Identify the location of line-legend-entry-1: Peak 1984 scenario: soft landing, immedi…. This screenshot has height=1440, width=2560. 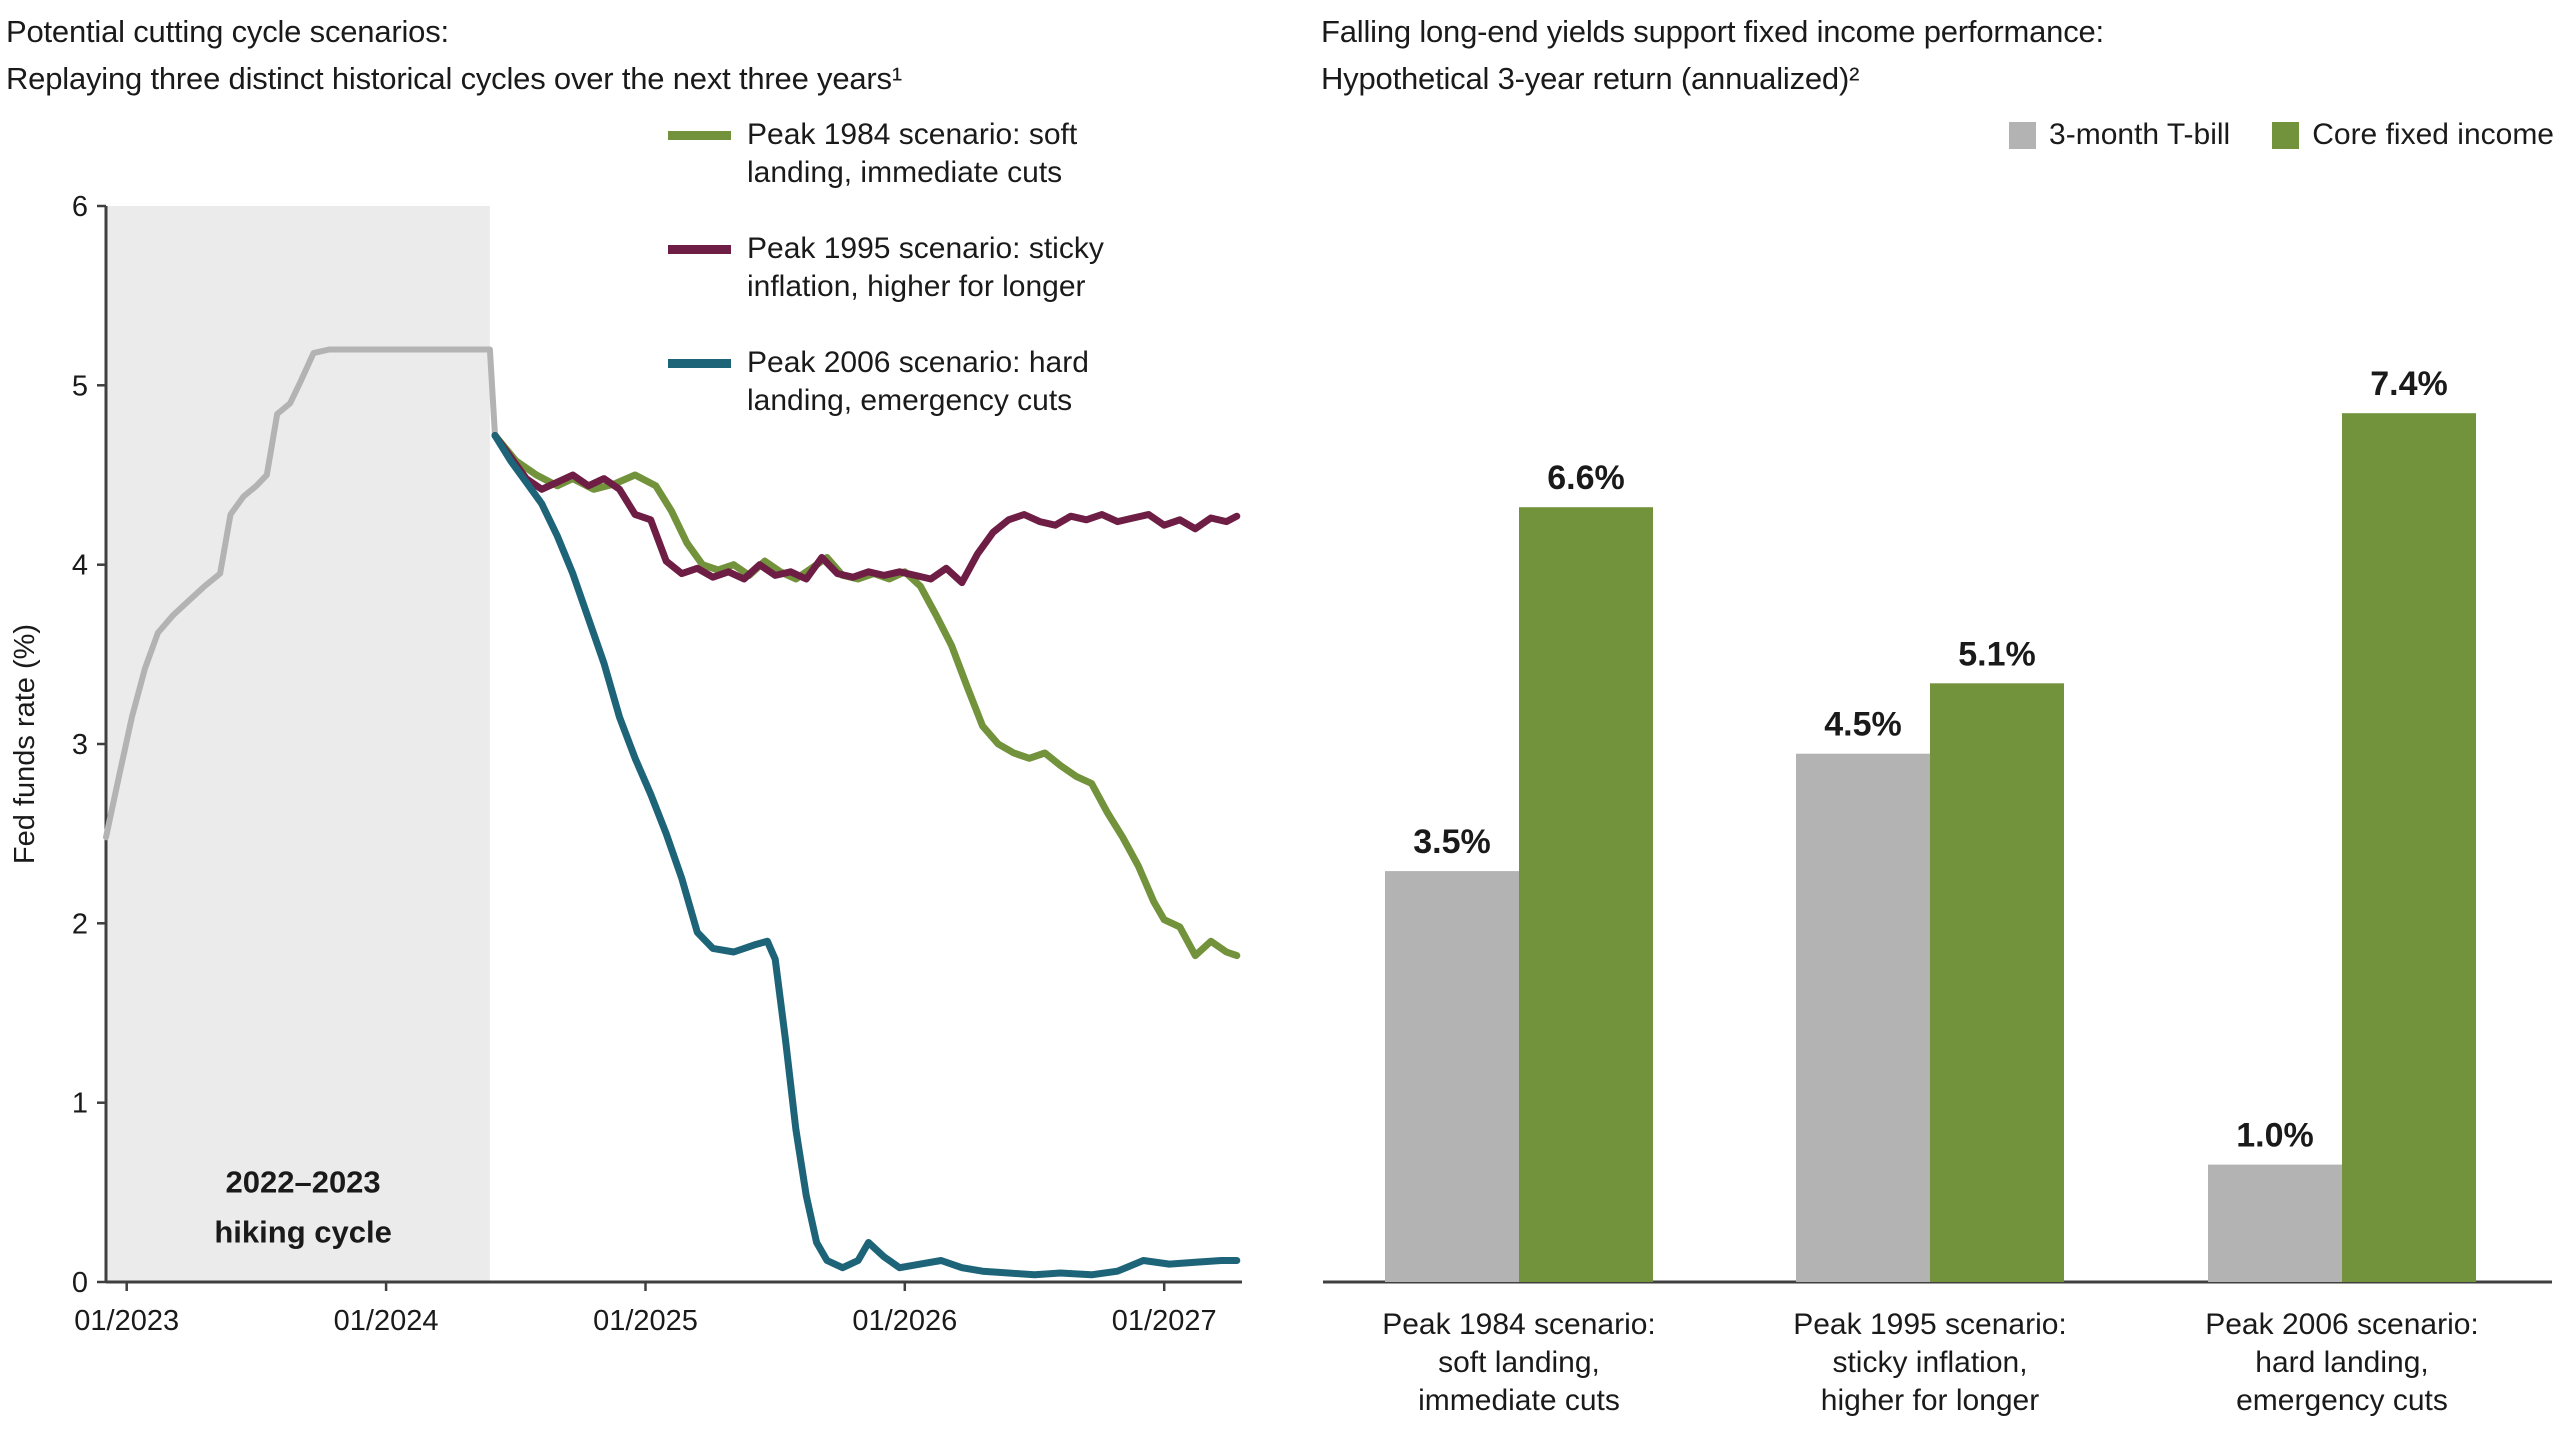
(908, 154).